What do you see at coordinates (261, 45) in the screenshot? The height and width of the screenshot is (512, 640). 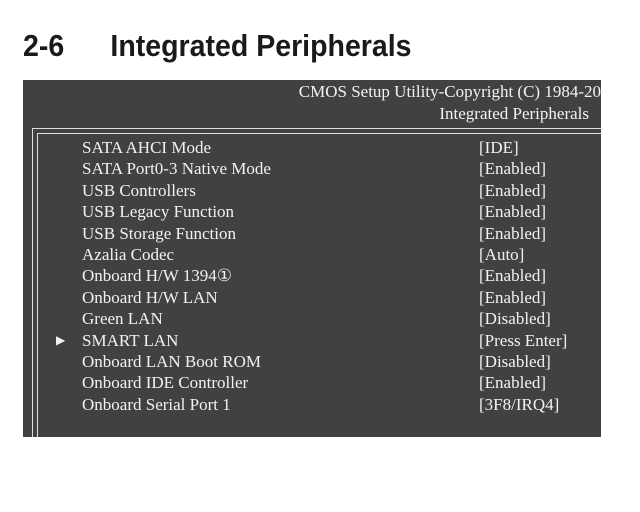 I see `section-title: Integrated Peripherals` at bounding box center [261, 45].